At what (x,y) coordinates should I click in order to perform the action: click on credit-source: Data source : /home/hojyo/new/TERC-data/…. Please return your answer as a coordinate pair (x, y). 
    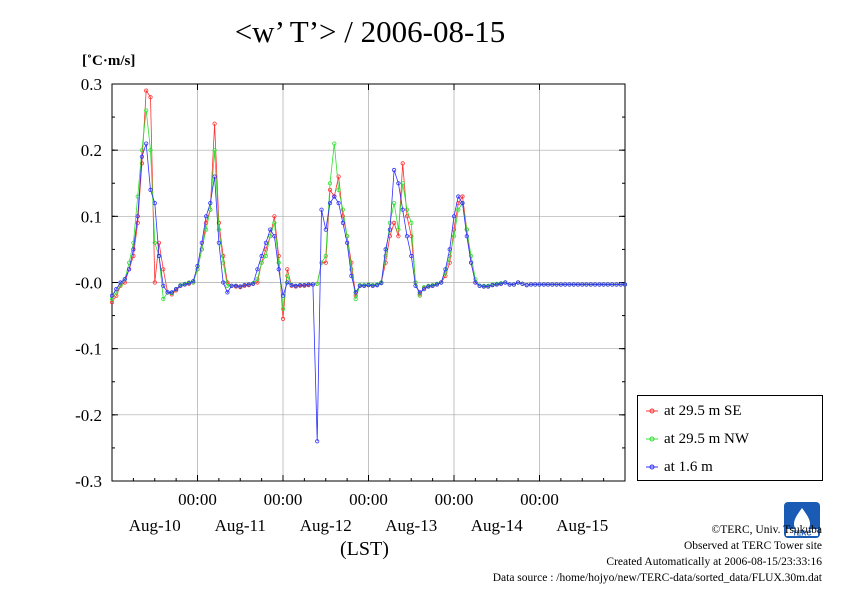
    Looking at the image, I should click on (657, 578).